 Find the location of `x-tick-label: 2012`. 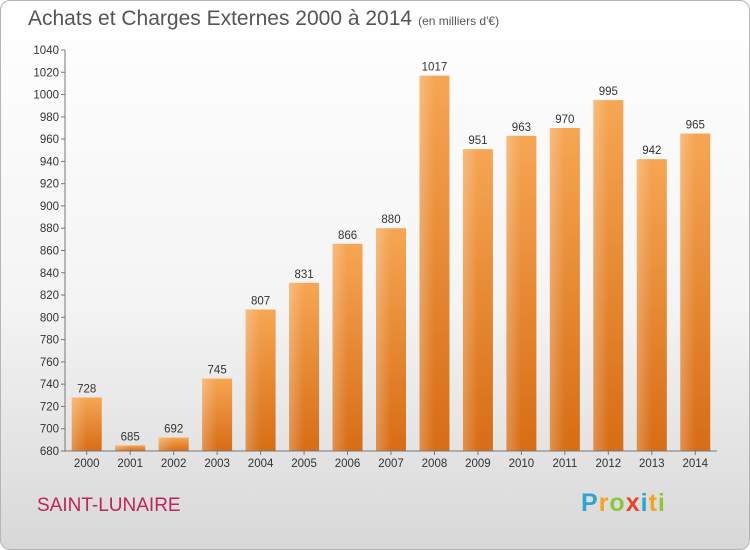

x-tick-label: 2012 is located at coordinates (609, 464).